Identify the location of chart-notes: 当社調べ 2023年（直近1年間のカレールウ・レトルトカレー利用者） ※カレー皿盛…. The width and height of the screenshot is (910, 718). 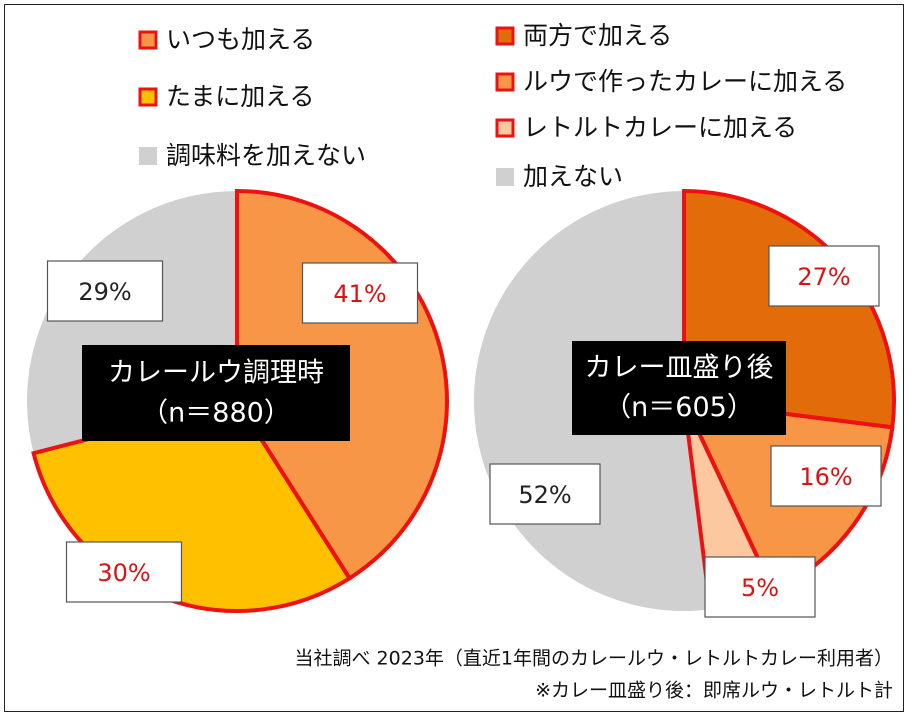
(594, 675).